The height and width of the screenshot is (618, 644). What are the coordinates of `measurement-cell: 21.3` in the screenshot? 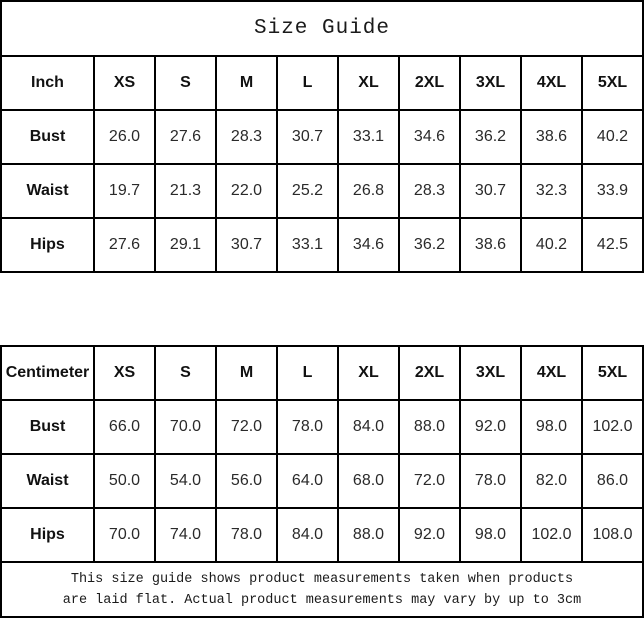 It's located at (185, 191).